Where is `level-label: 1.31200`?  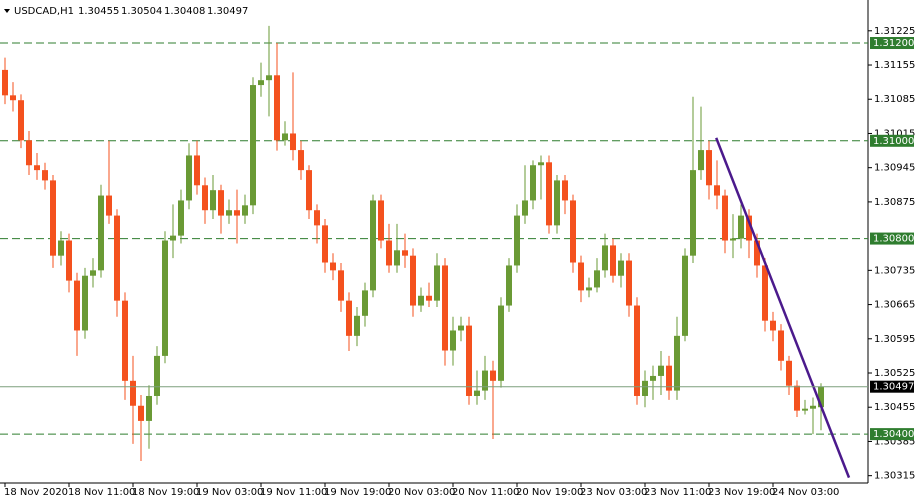
level-label: 1.31200 is located at coordinates (893, 43).